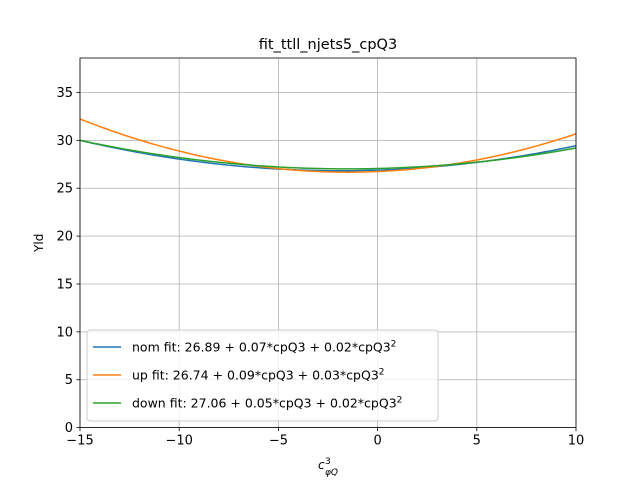  I want to click on x-tick-label: −15, so click(79, 441).